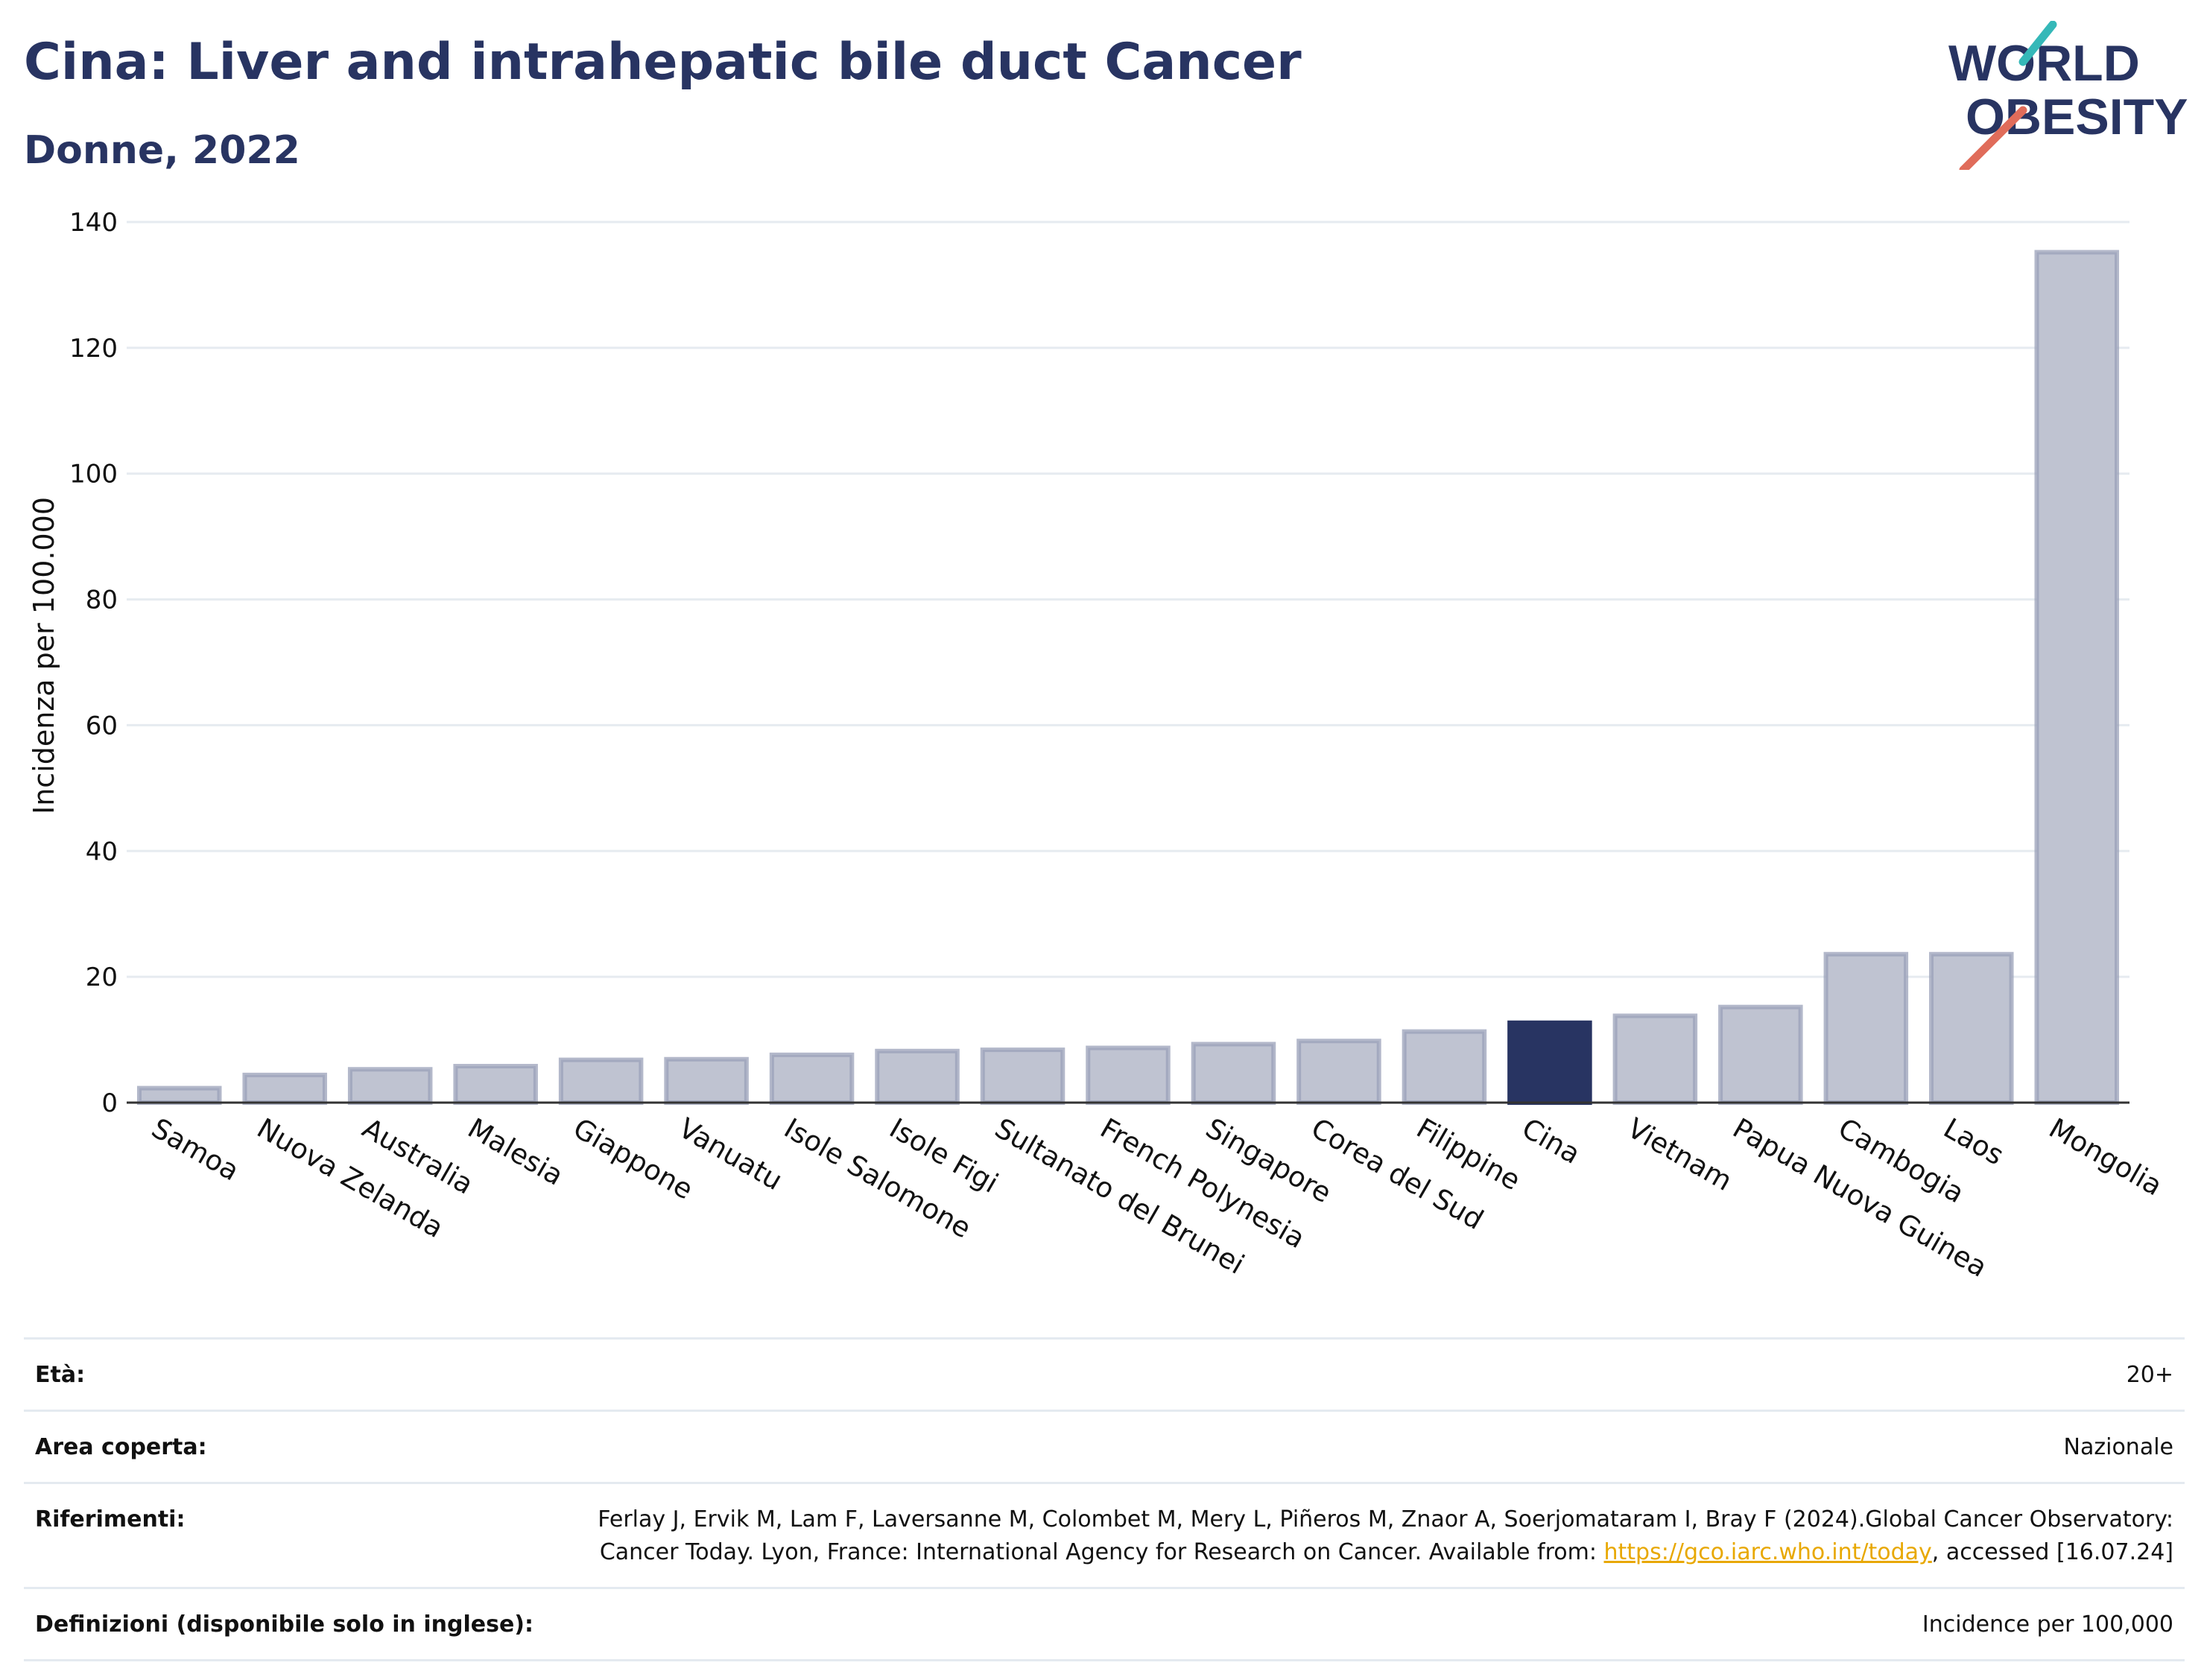 The height and width of the screenshot is (1680, 2204). I want to click on x-tick-label: Giappone, so click(633, 1159).